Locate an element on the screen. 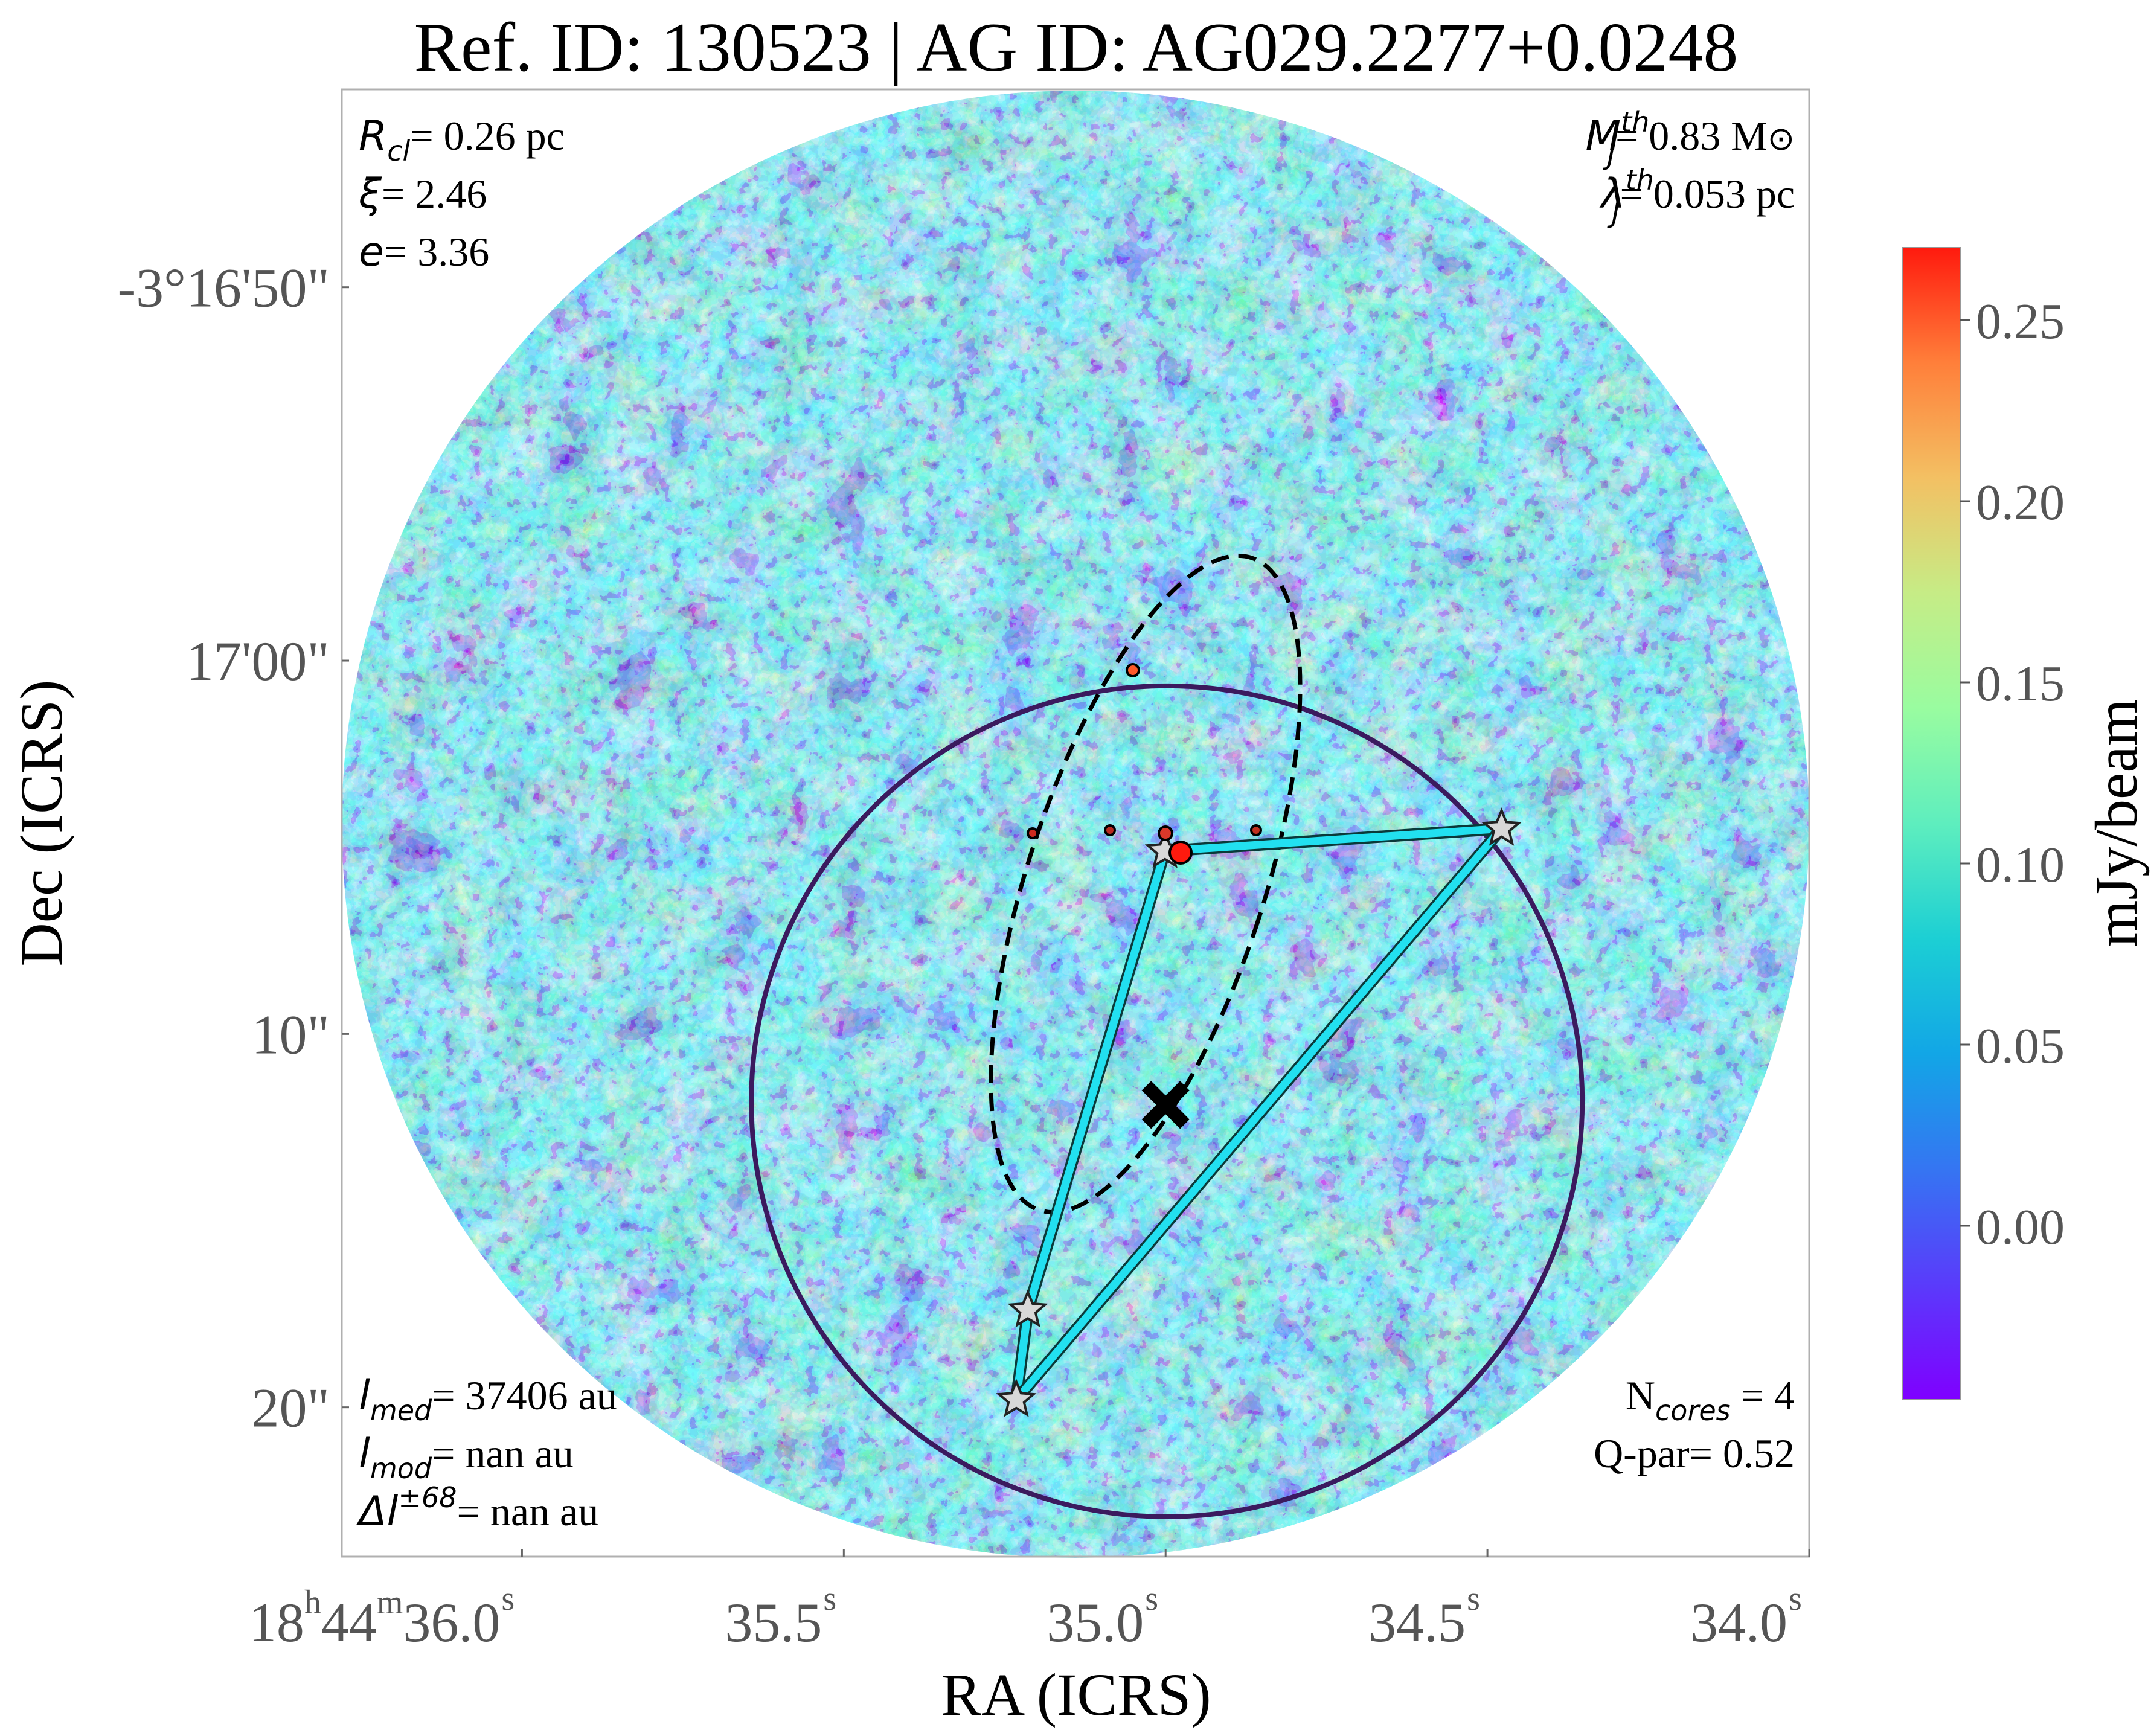 The width and height of the screenshot is (2151, 1736). colorbar-label: mJy/beam is located at coordinates (2116, 823).